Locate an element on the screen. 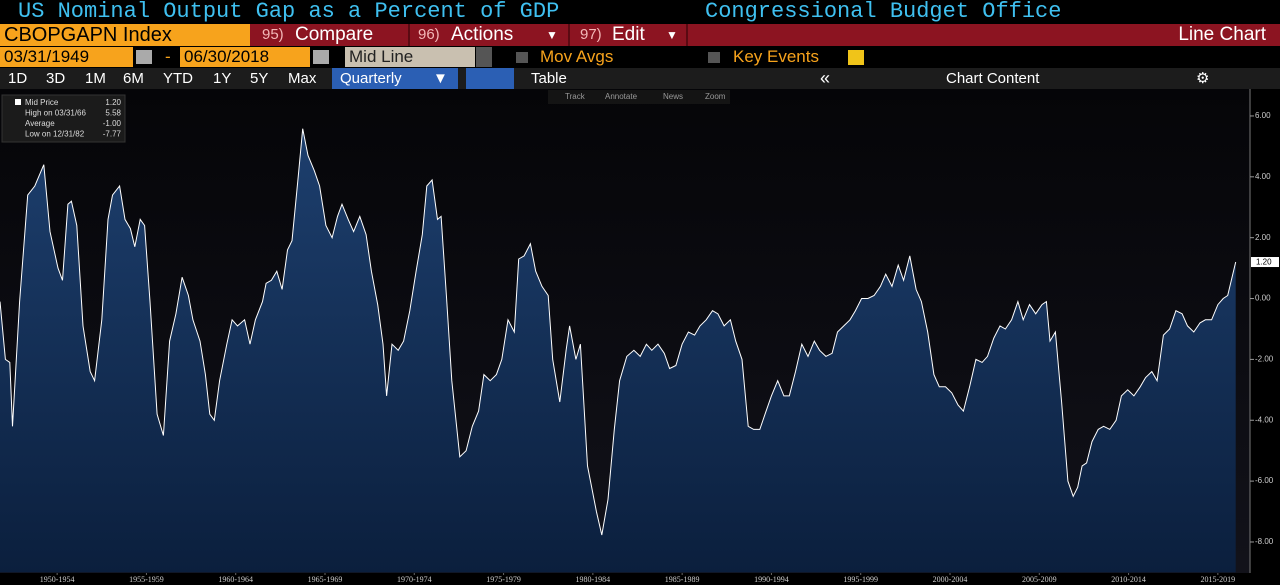 Image resolution: width=1280 pixels, height=585 pixels. x-tick-label: 1975-1979 is located at coordinates (503, 579).